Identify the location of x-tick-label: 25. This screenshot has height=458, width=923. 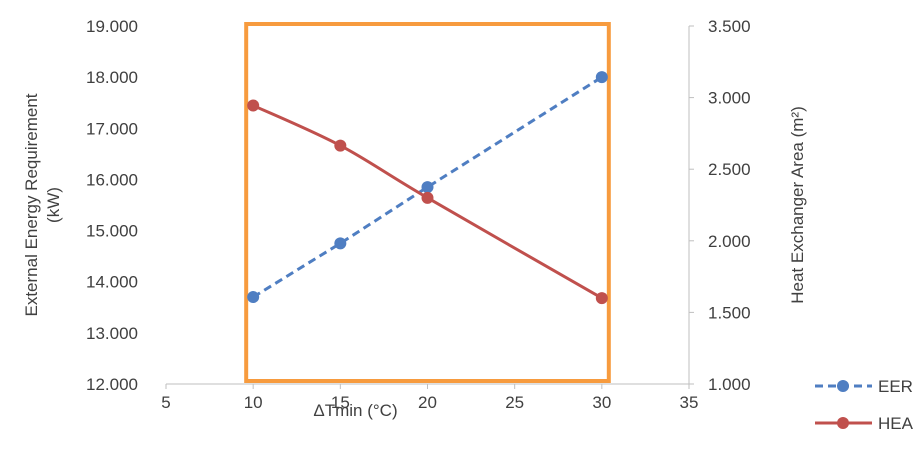
(514, 402).